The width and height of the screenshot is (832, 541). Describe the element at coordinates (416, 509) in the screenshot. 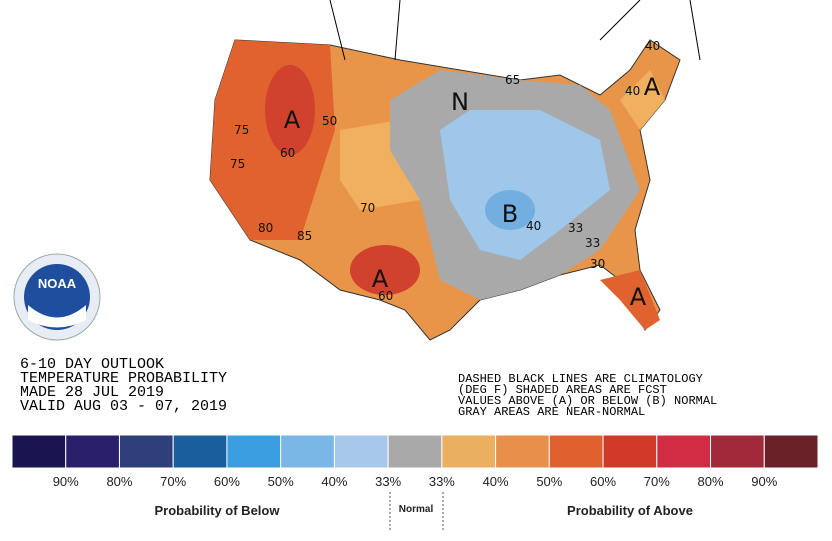

I see `legend-caption: Normal` at that location.